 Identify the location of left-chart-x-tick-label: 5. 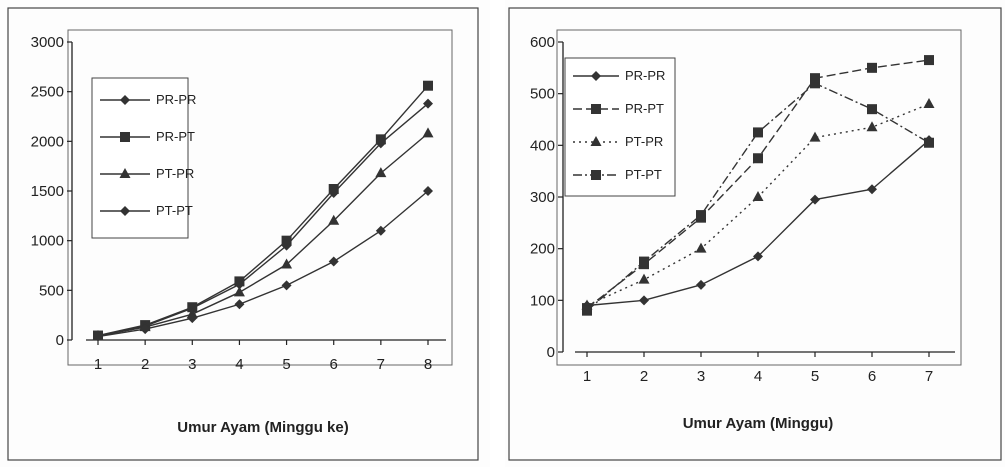
(286, 364).